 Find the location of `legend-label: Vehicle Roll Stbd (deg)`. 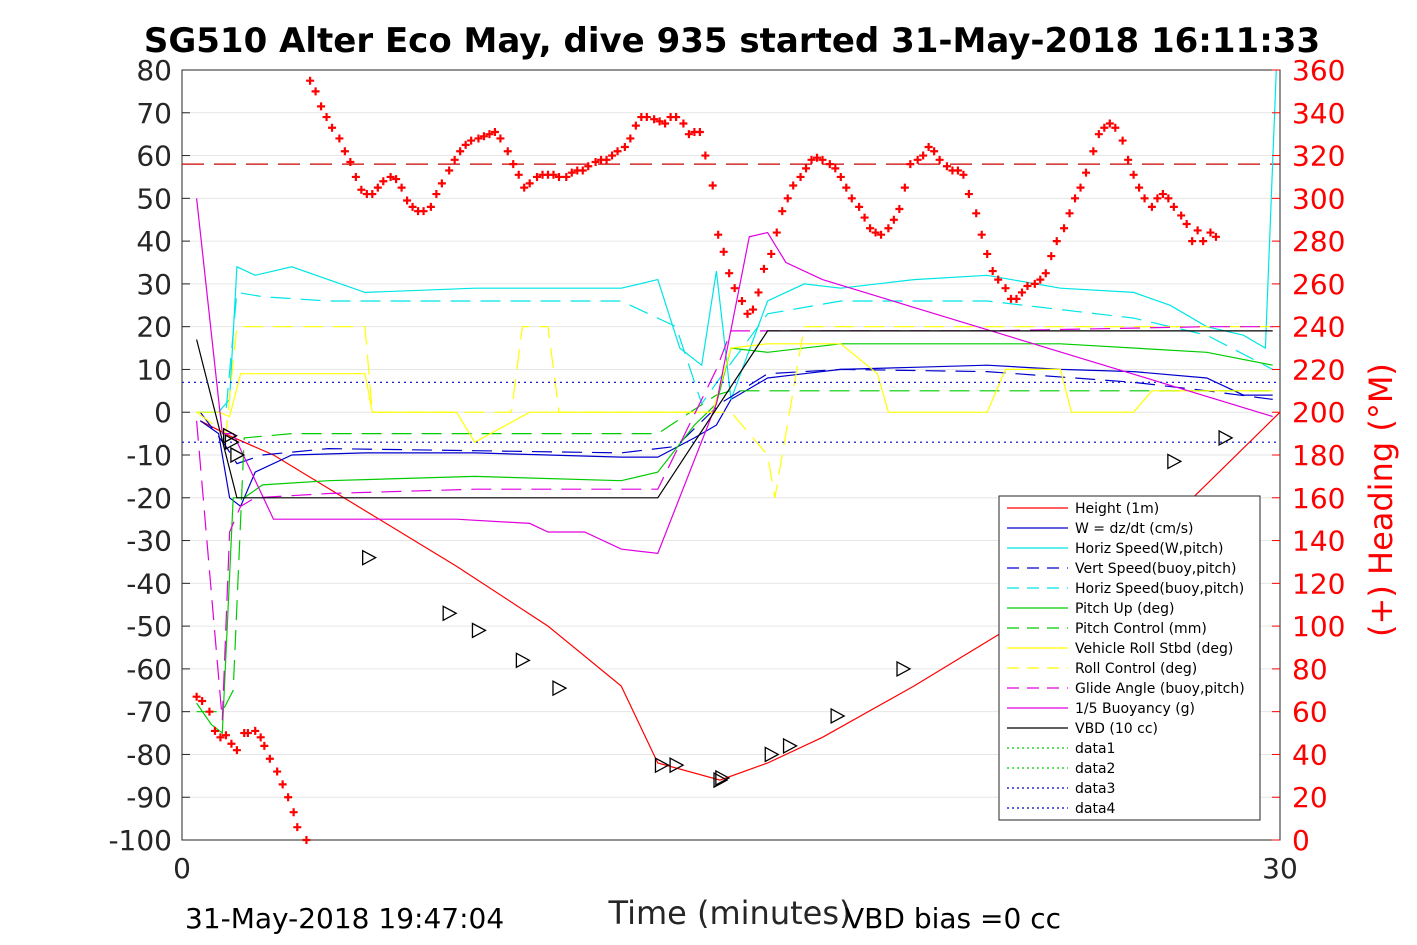

legend-label: Vehicle Roll Stbd (deg) is located at coordinates (1154, 649).